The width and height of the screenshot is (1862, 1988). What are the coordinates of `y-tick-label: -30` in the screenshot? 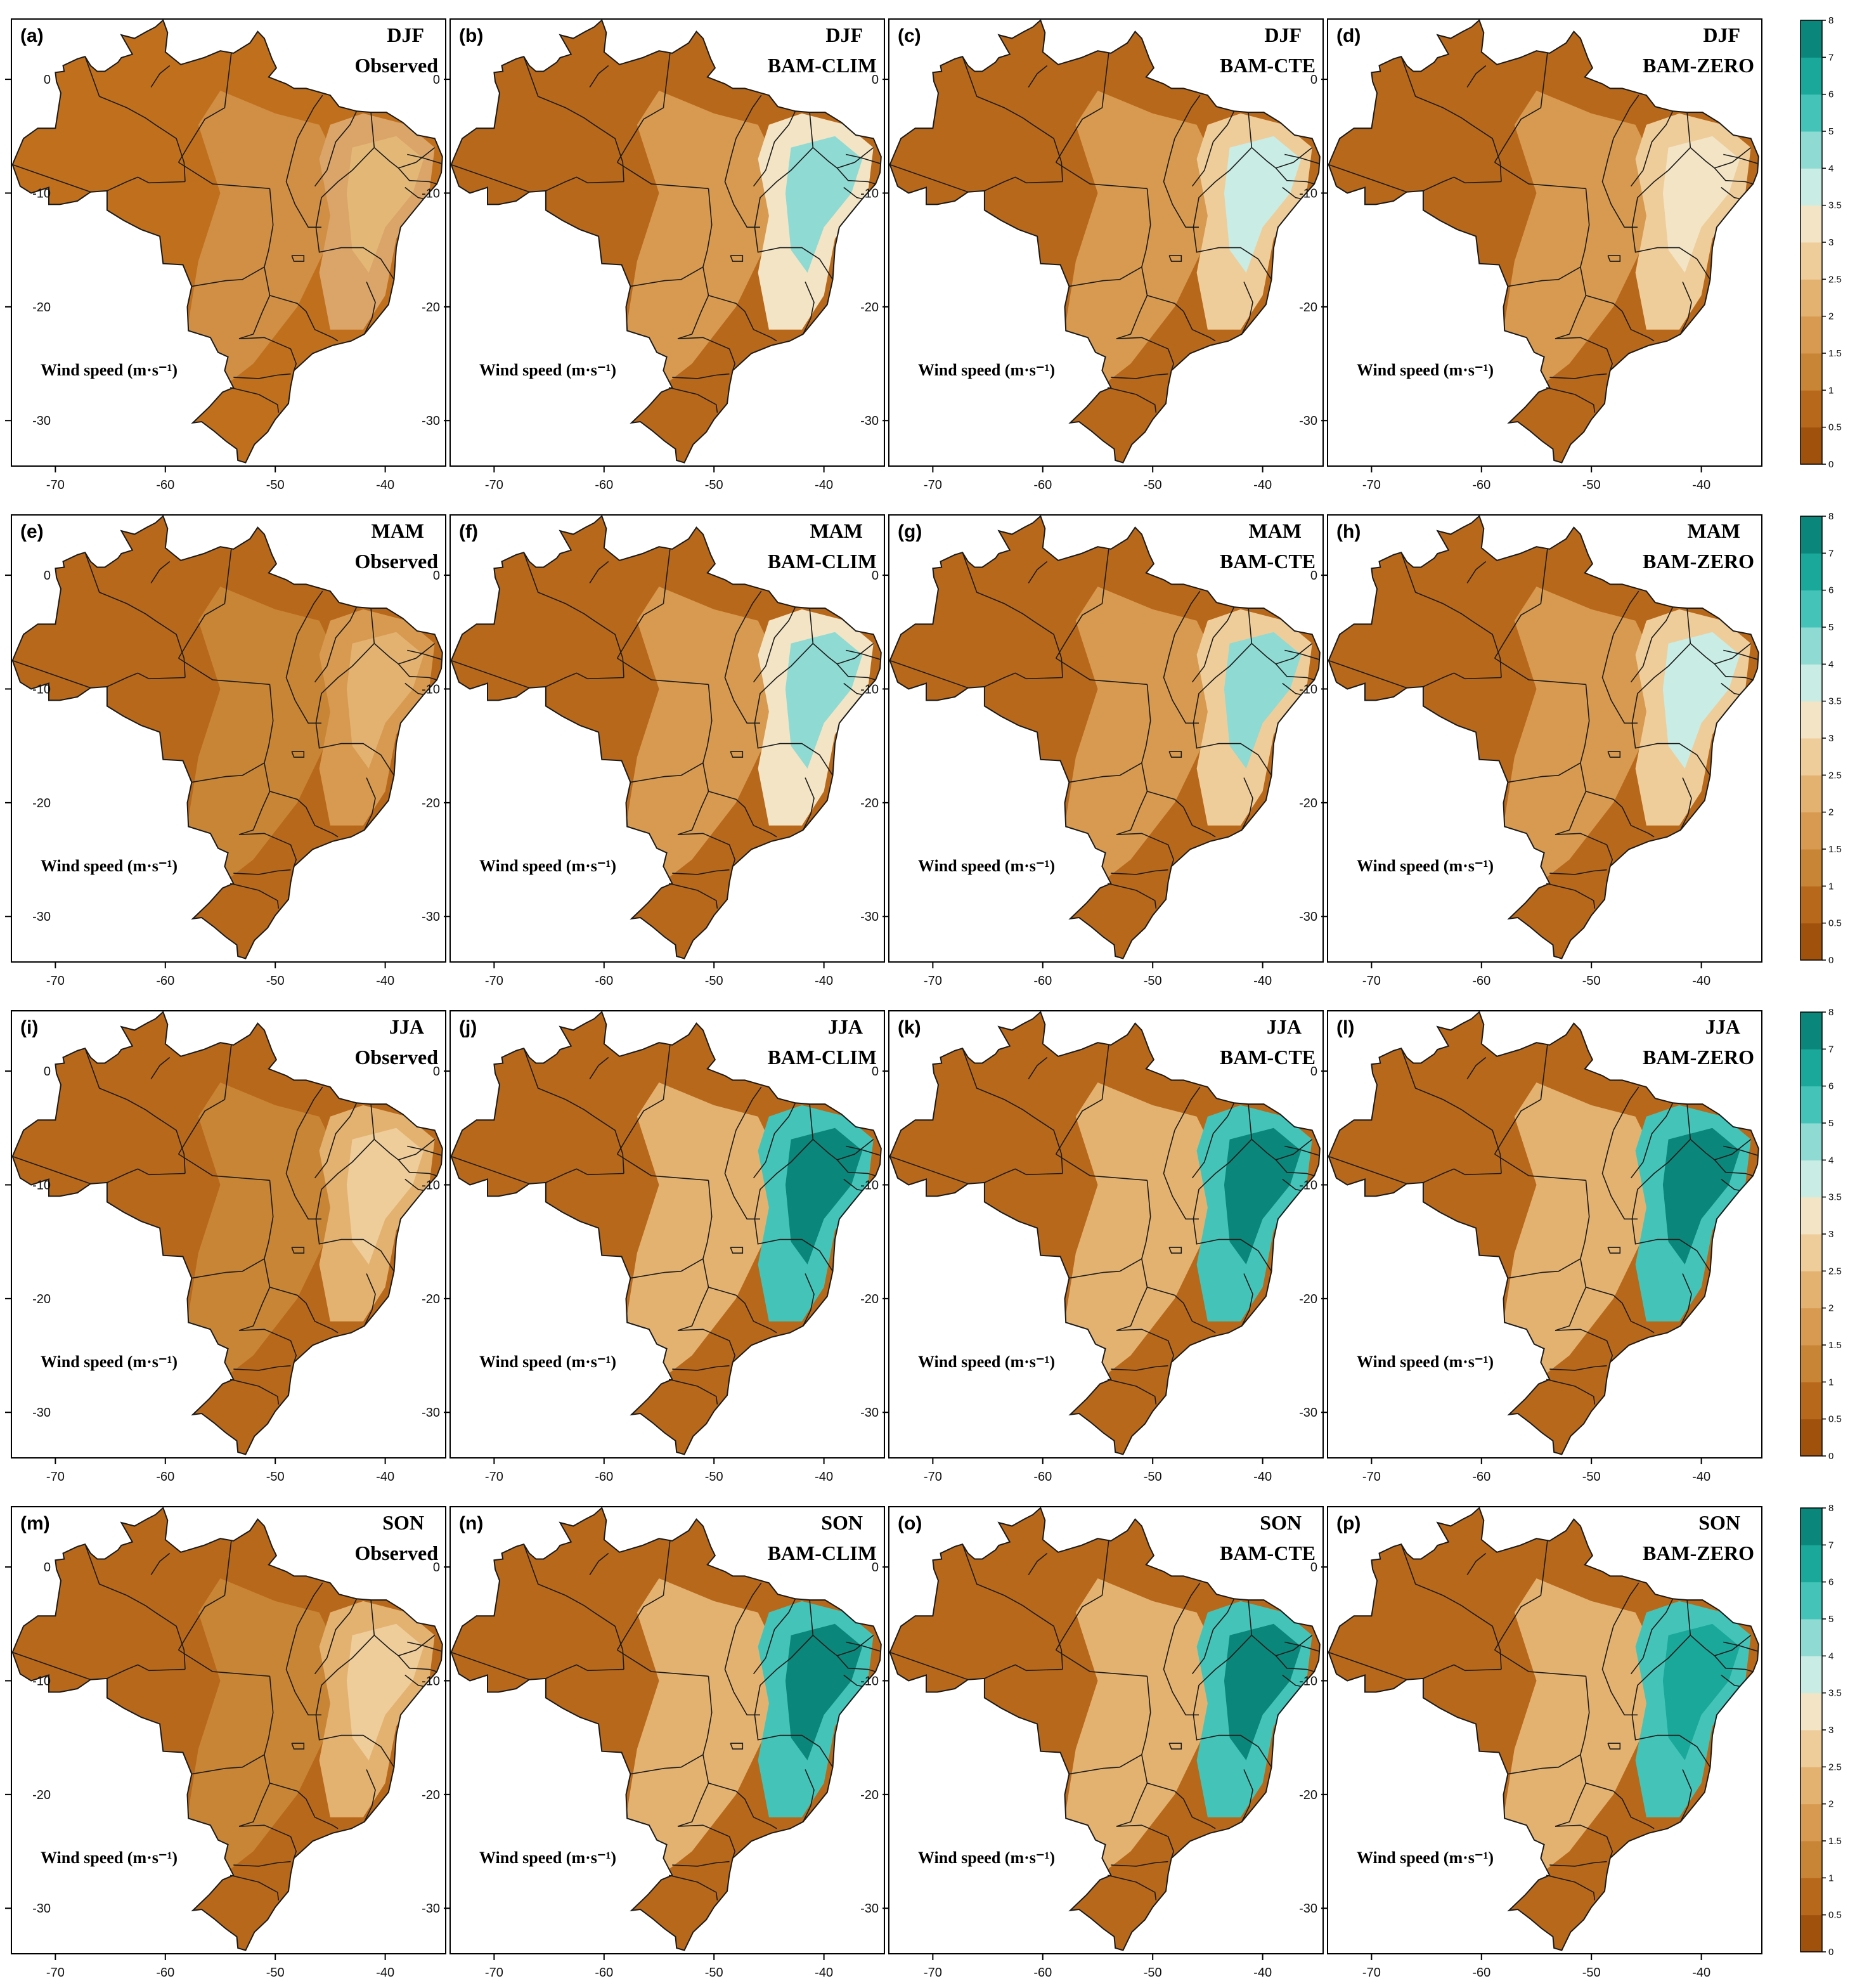 It's located at (869, 421).